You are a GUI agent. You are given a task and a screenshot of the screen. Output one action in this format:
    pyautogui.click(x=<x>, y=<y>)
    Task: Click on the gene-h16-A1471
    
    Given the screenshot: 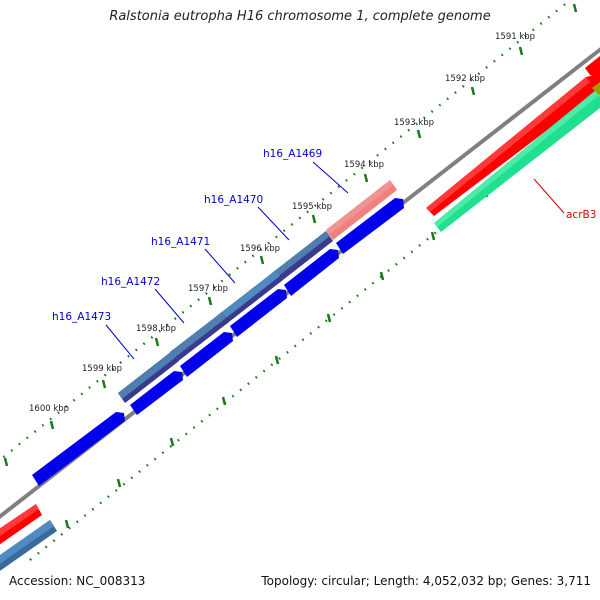 What is the action you would take?
    pyautogui.click(x=250, y=297)
    